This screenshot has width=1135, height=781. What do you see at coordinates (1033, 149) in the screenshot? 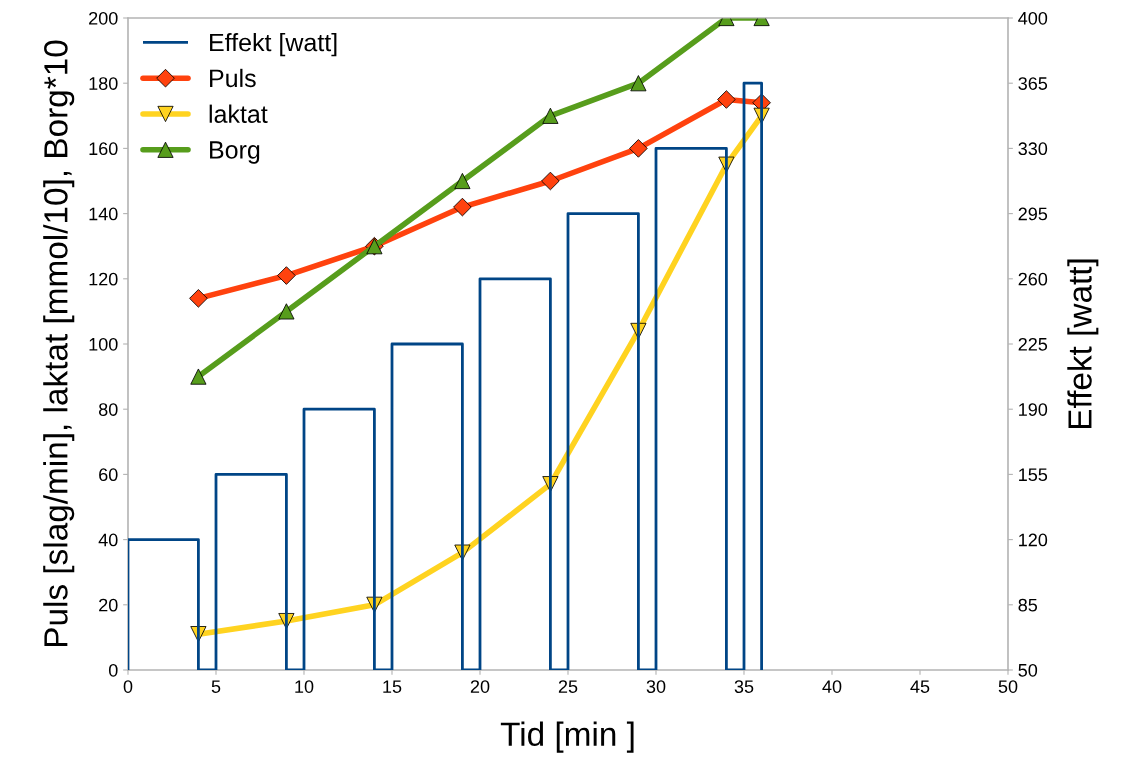
I see `y2-tick-label: 330` at bounding box center [1033, 149].